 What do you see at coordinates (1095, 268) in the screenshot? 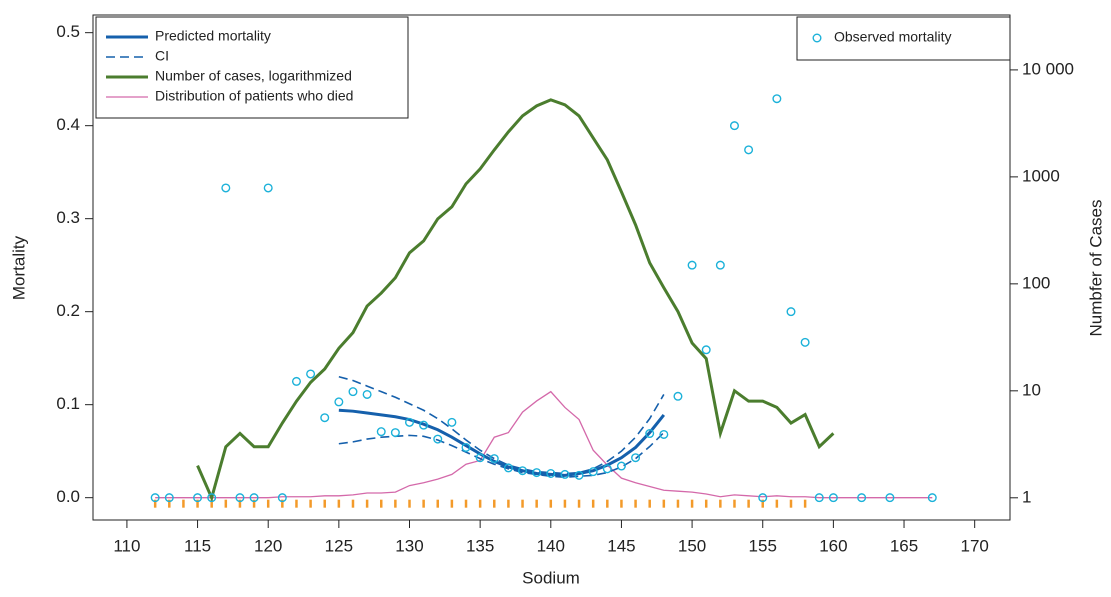
I see `y2-axis-label: Numbfer of Cases` at bounding box center [1095, 268].